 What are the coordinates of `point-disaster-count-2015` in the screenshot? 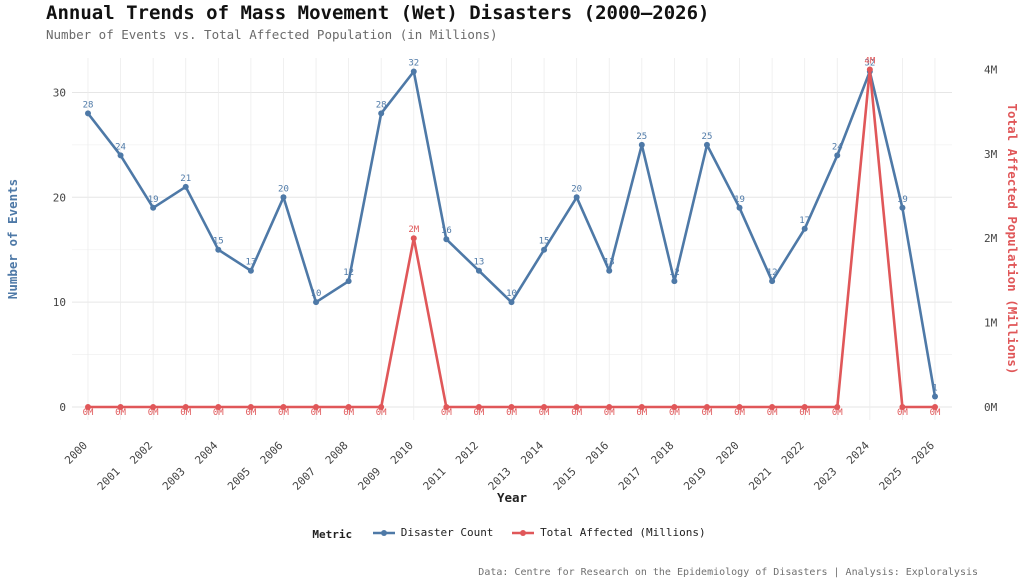 It's located at (576, 197).